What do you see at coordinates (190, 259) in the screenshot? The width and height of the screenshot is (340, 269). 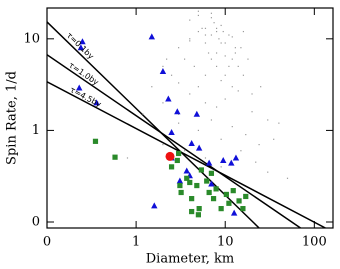 I see `x-axis-label: Diameter, km` at bounding box center [190, 259].